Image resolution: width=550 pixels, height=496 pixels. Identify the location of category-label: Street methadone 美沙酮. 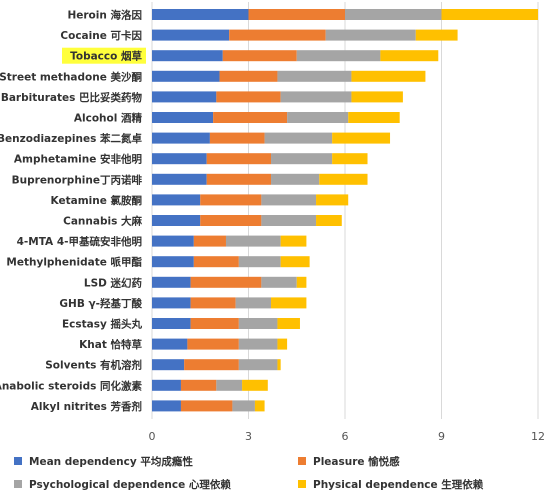
(71, 76).